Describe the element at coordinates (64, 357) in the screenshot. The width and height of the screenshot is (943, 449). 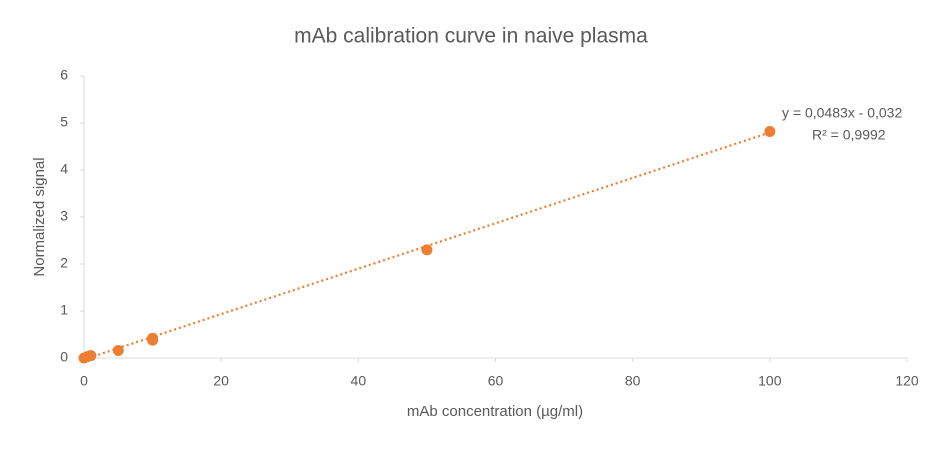
I see `y-tick-label: 0` at that location.